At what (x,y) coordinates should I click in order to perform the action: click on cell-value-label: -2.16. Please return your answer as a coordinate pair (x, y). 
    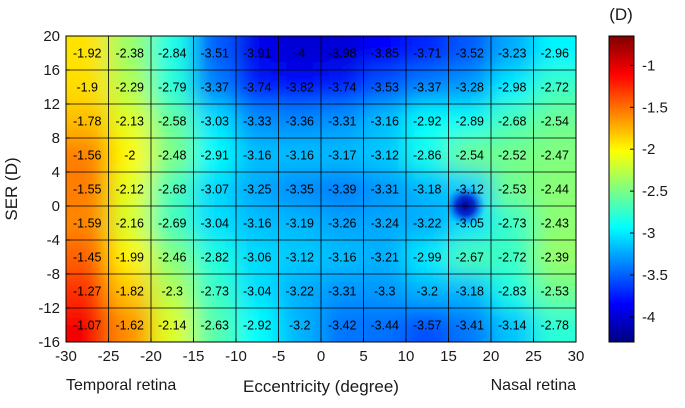
    Looking at the image, I should click on (130, 224).